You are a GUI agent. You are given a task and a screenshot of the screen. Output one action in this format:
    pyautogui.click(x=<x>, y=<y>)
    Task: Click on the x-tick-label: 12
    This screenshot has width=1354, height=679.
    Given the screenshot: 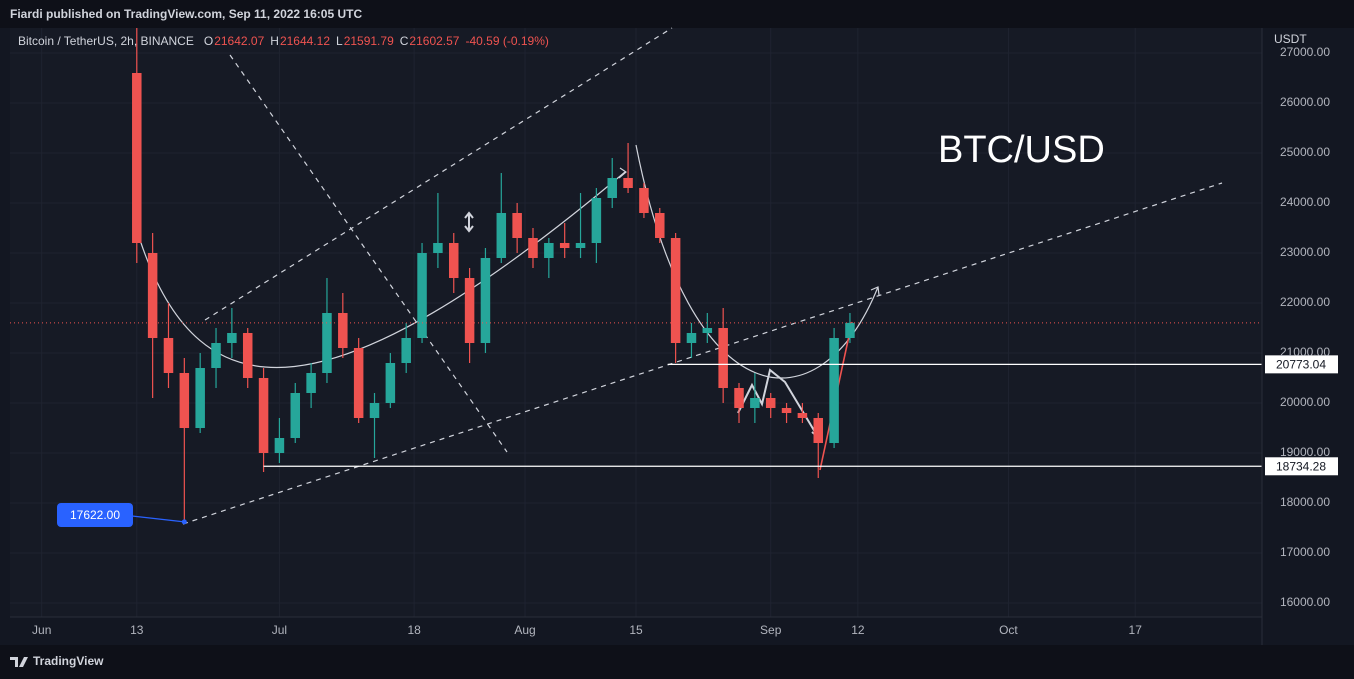 What is the action you would take?
    pyautogui.click(x=858, y=630)
    